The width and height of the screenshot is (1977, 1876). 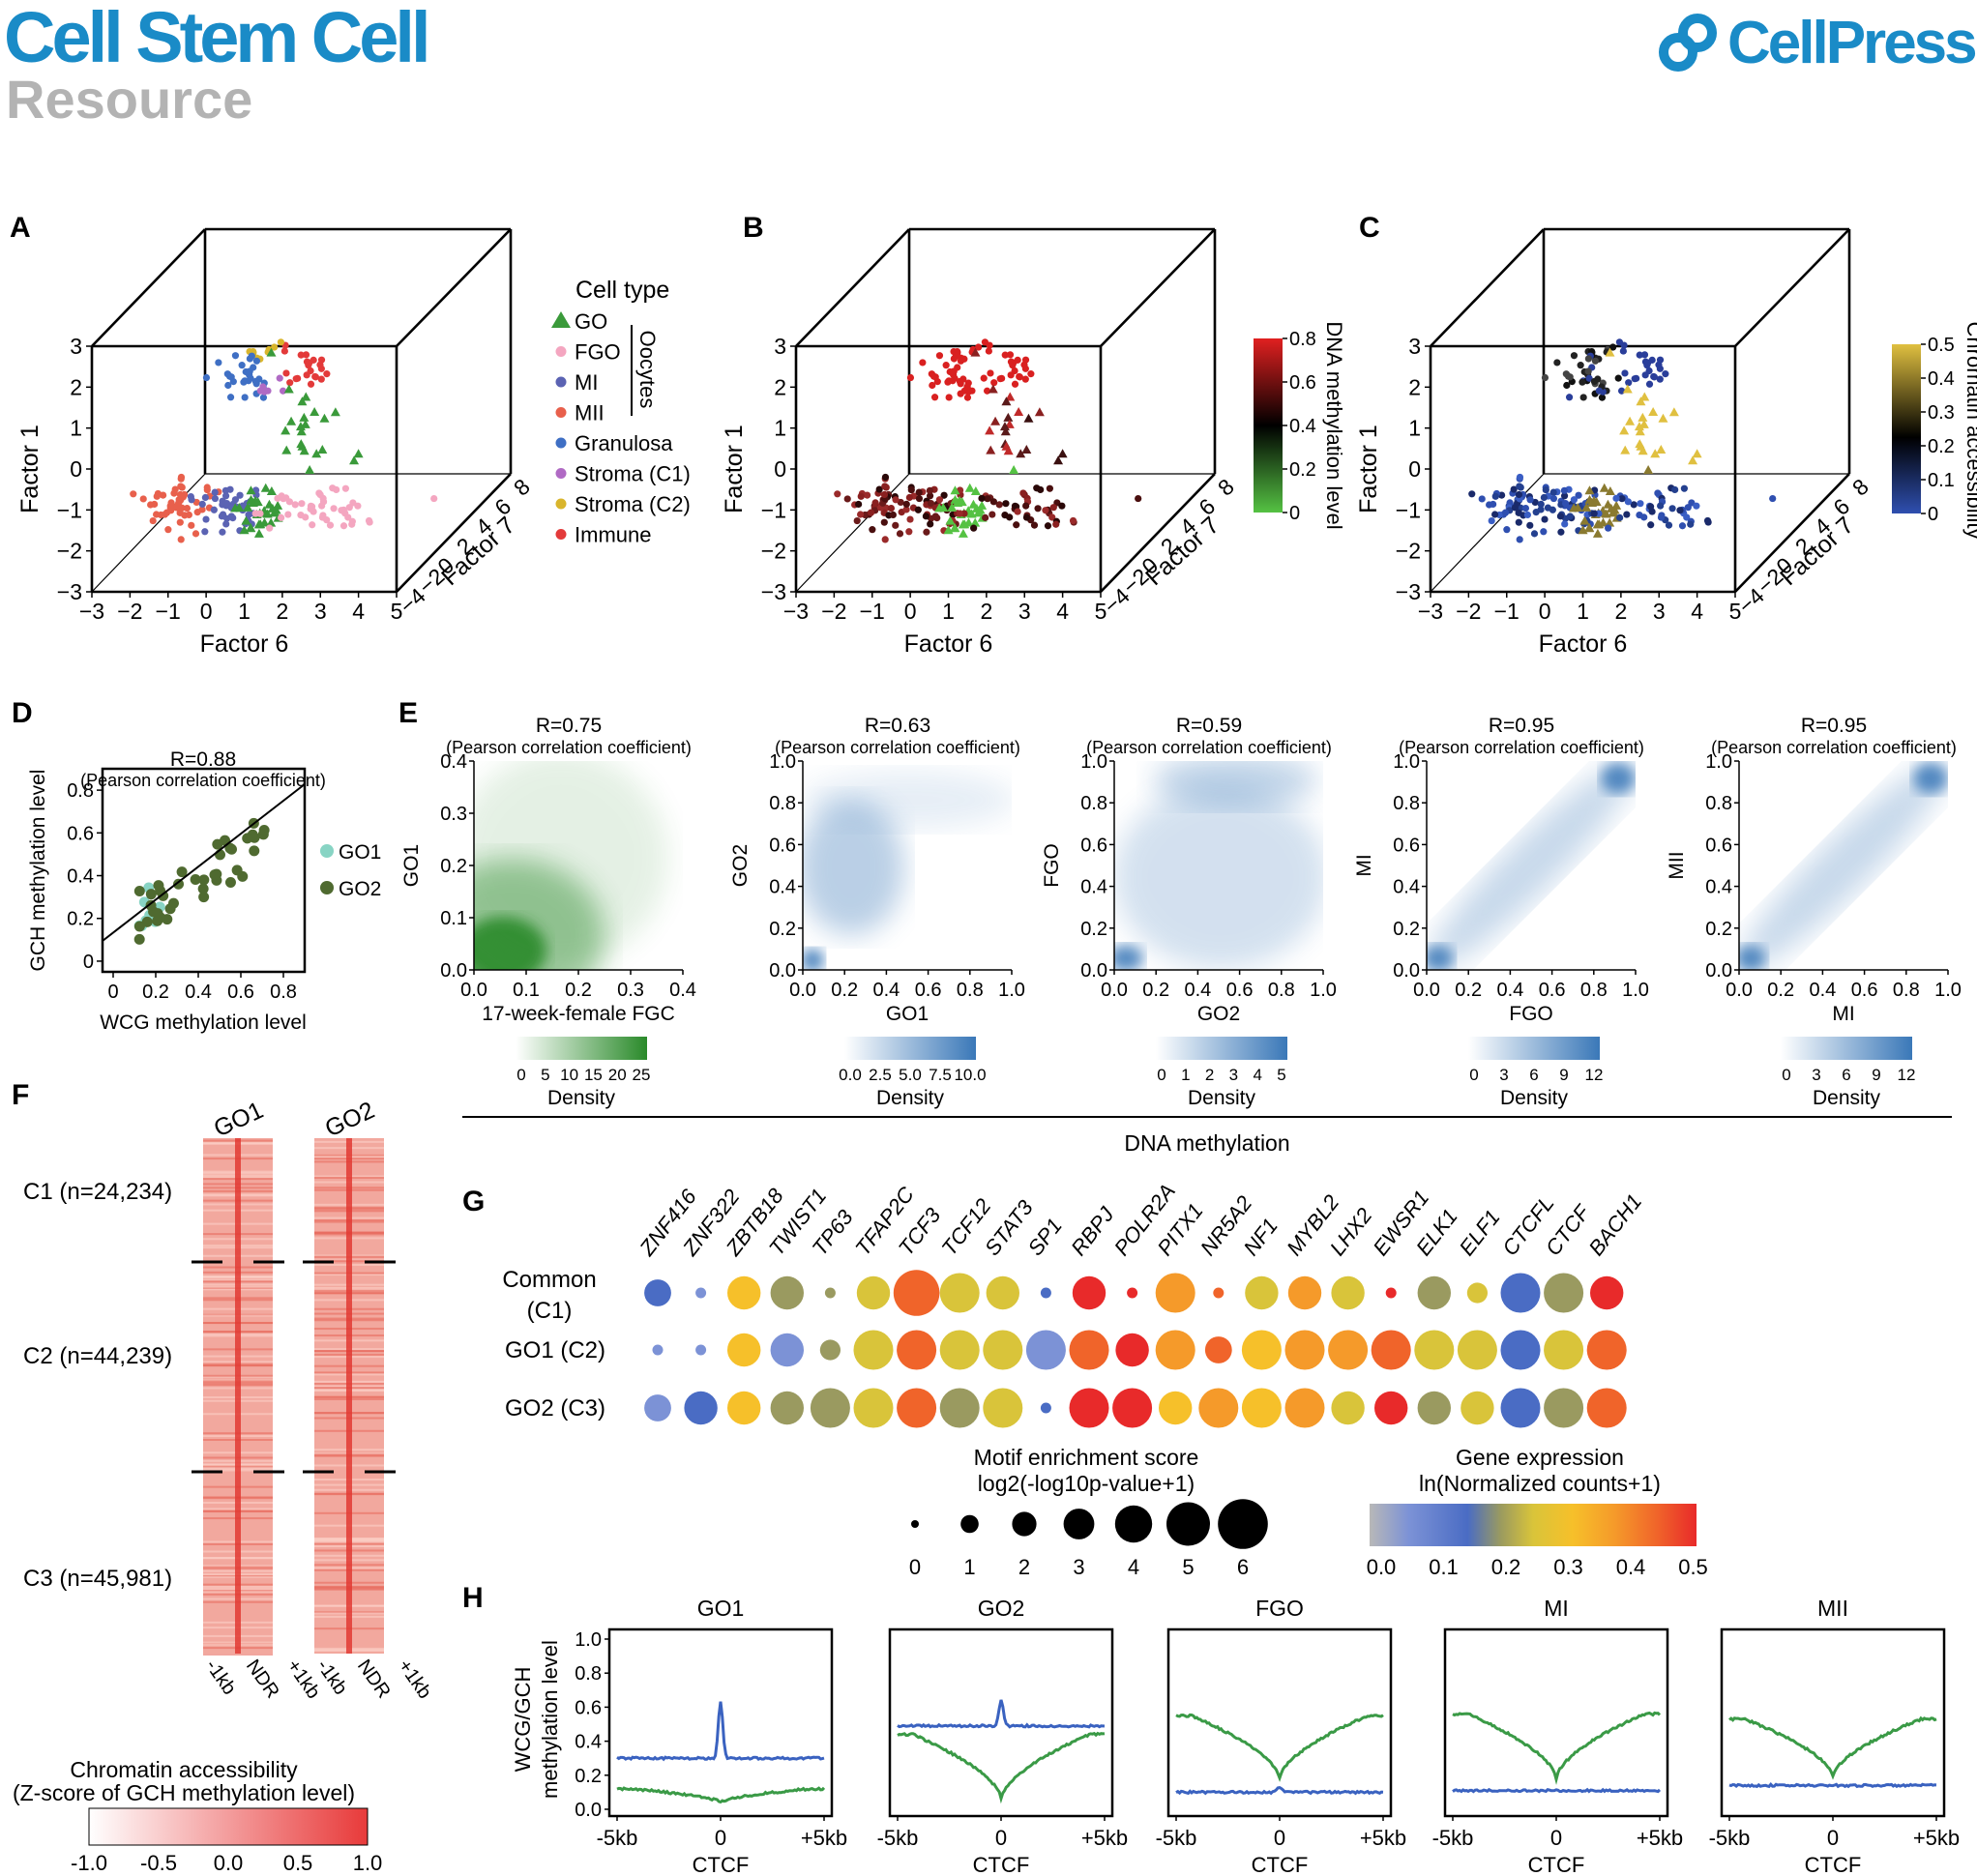 I want to click on colorbar-tick-label: 5.0, so click(x=911, y=1075).